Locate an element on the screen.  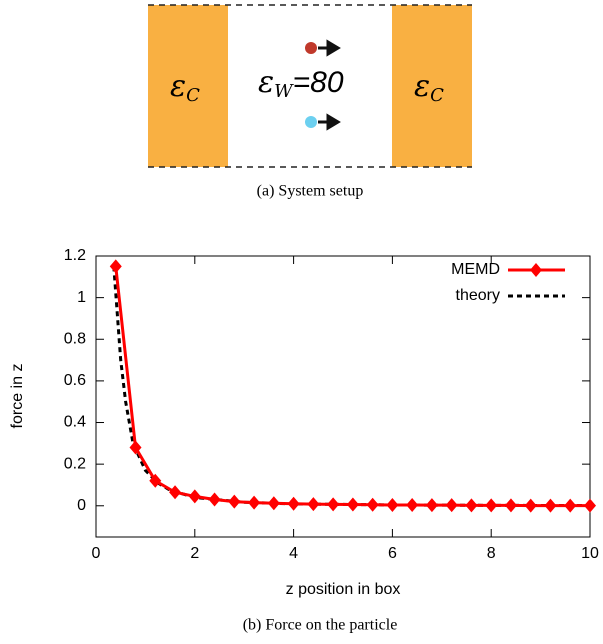
x-tick-label: 6 is located at coordinates (392, 553).